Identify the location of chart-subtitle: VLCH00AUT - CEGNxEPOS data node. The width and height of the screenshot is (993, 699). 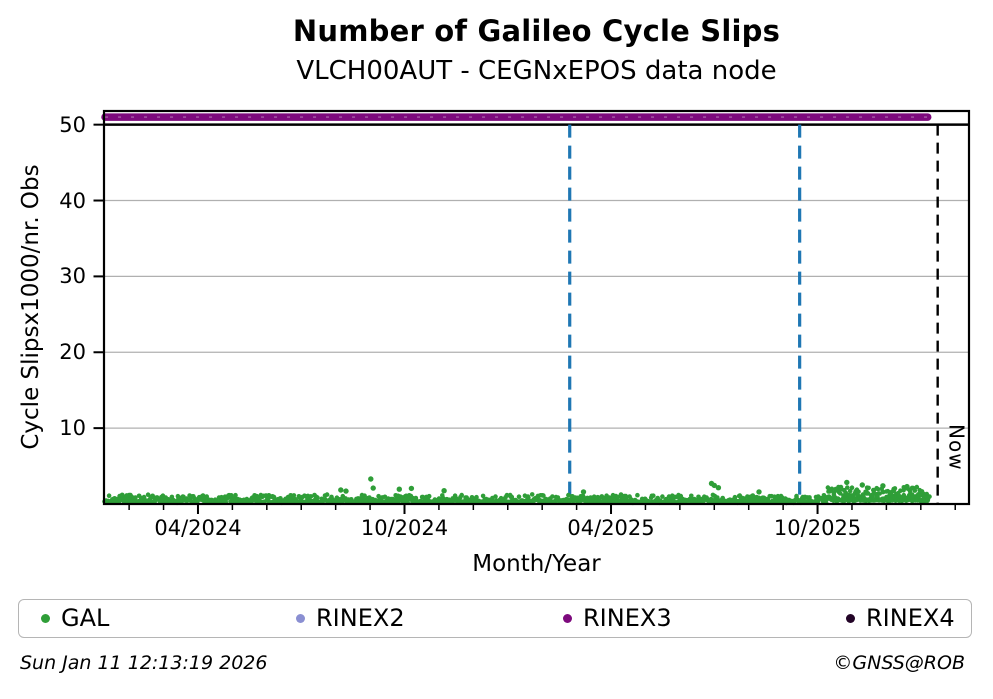
(536, 71).